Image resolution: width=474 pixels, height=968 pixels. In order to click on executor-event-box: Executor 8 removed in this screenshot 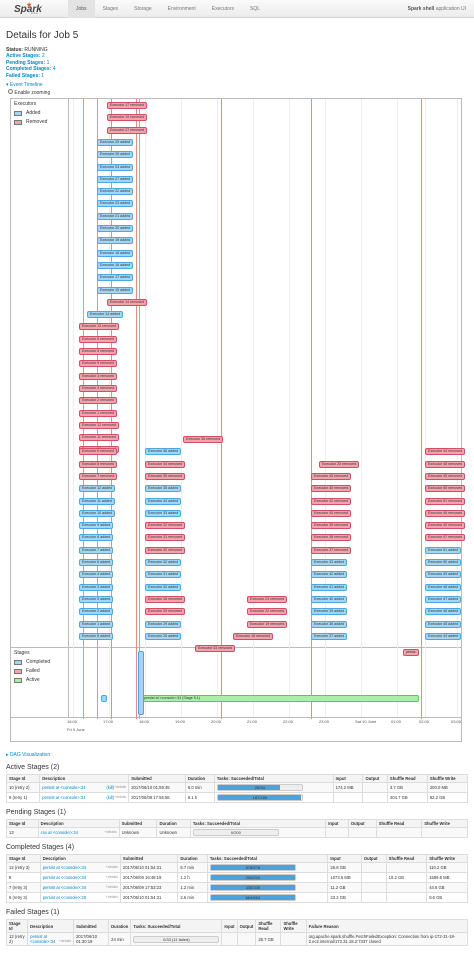, I will do `click(98, 464)`.